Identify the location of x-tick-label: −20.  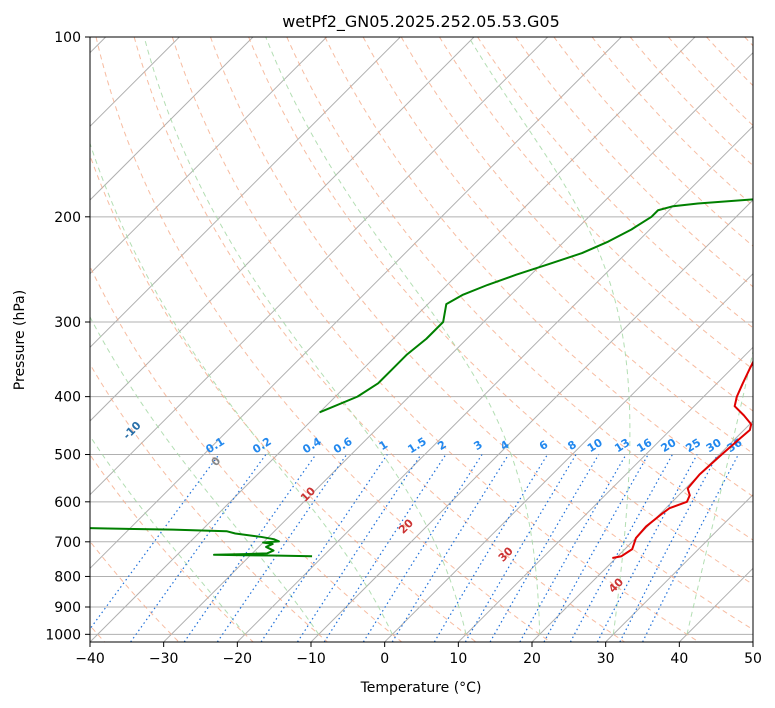
(238, 659).